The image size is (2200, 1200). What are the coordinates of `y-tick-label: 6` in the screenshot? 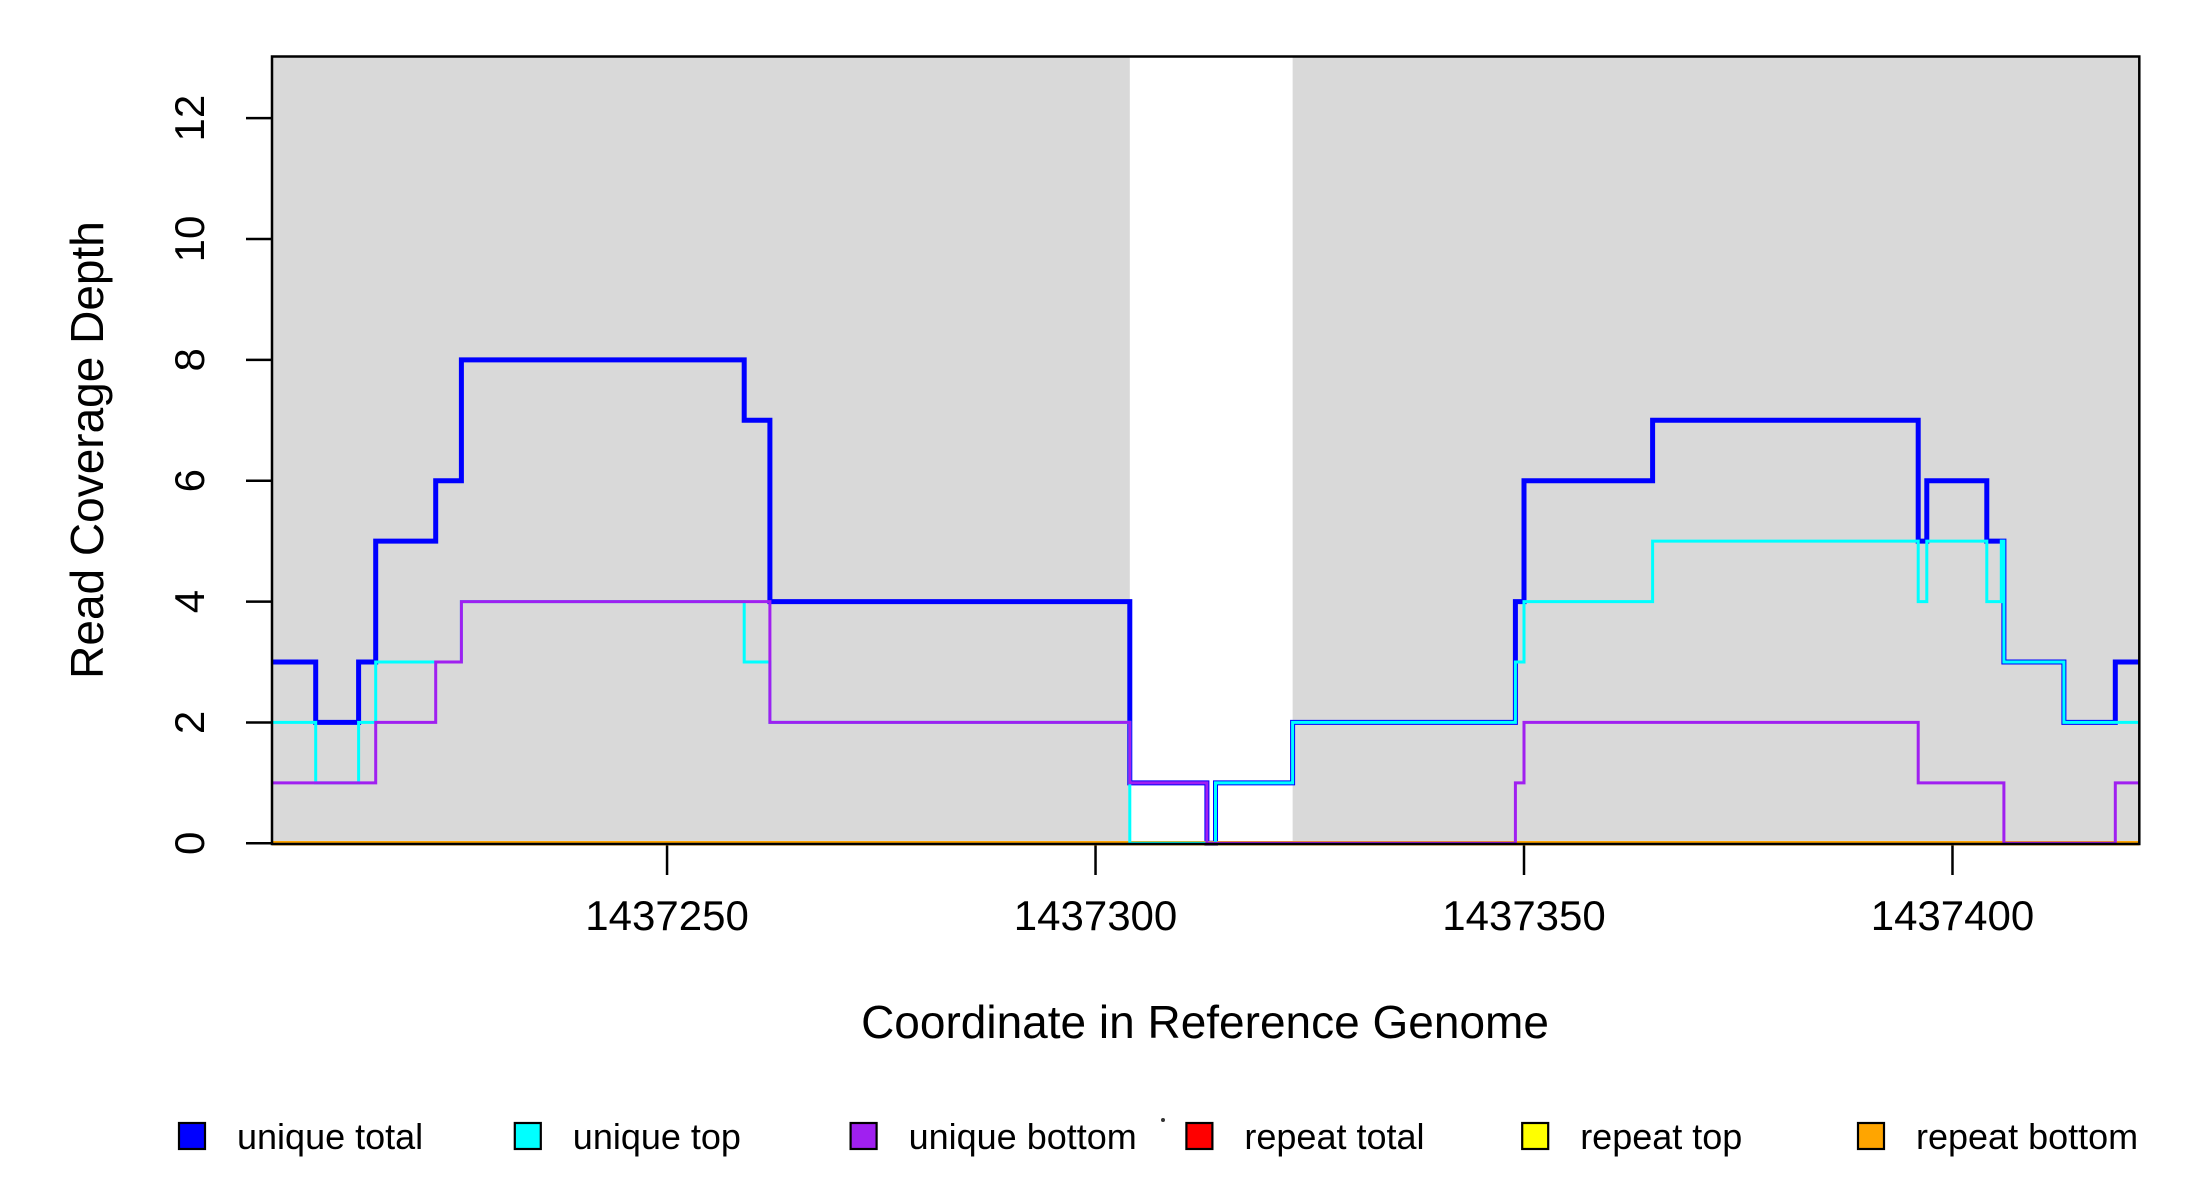 It's located at (189, 480).